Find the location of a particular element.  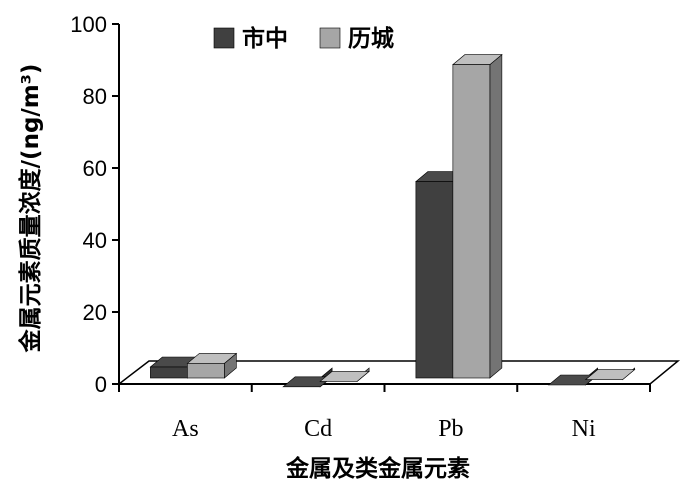

y-tick-label: 20 is located at coordinates (95, 312).